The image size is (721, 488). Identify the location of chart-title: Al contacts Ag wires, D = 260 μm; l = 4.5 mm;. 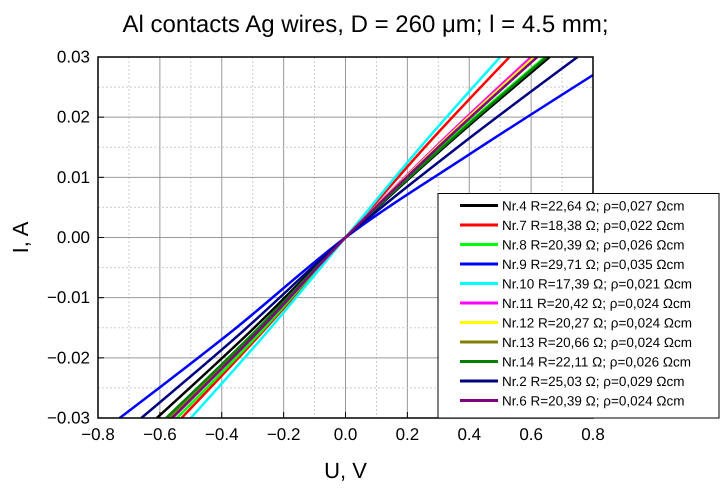
(365, 24).